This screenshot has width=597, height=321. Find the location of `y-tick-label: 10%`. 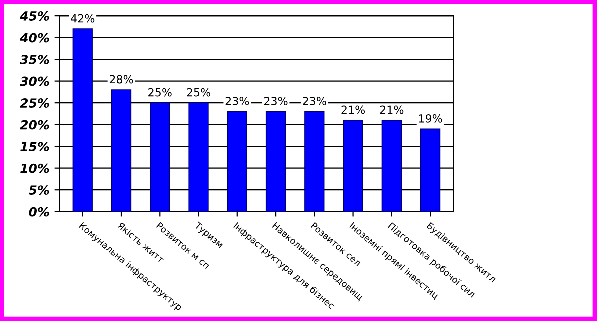

y-tick-label: 10% is located at coordinates (35, 169).